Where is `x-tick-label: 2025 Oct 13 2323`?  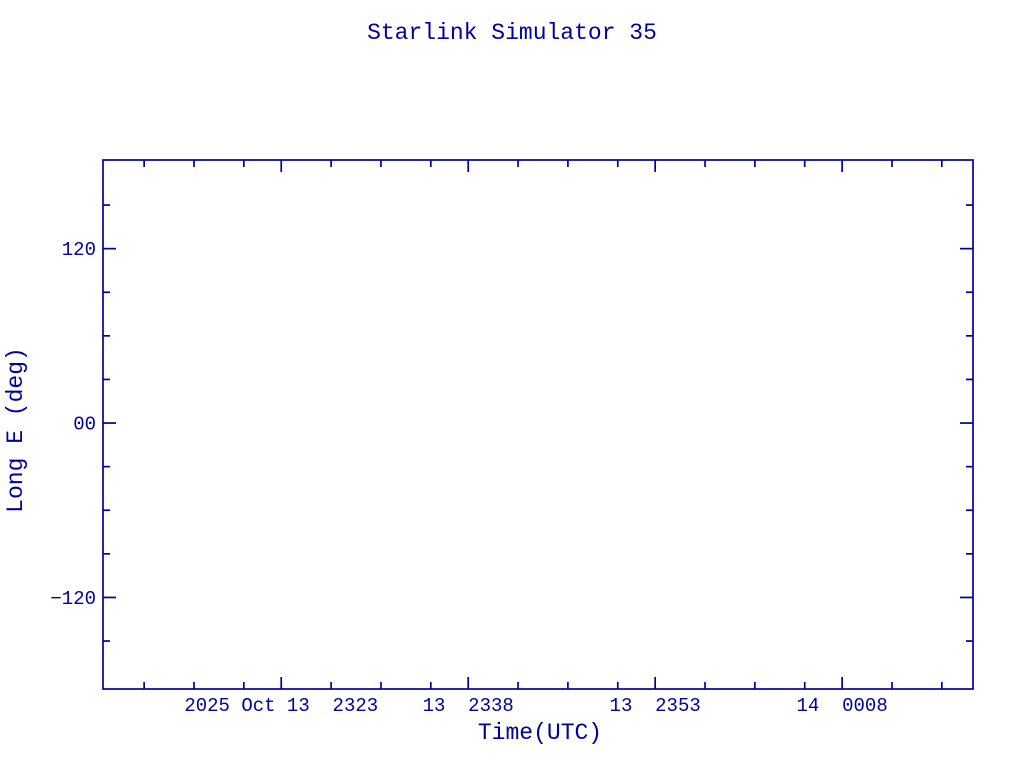
x-tick-label: 2025 Oct 13 2323 is located at coordinates (281, 706).